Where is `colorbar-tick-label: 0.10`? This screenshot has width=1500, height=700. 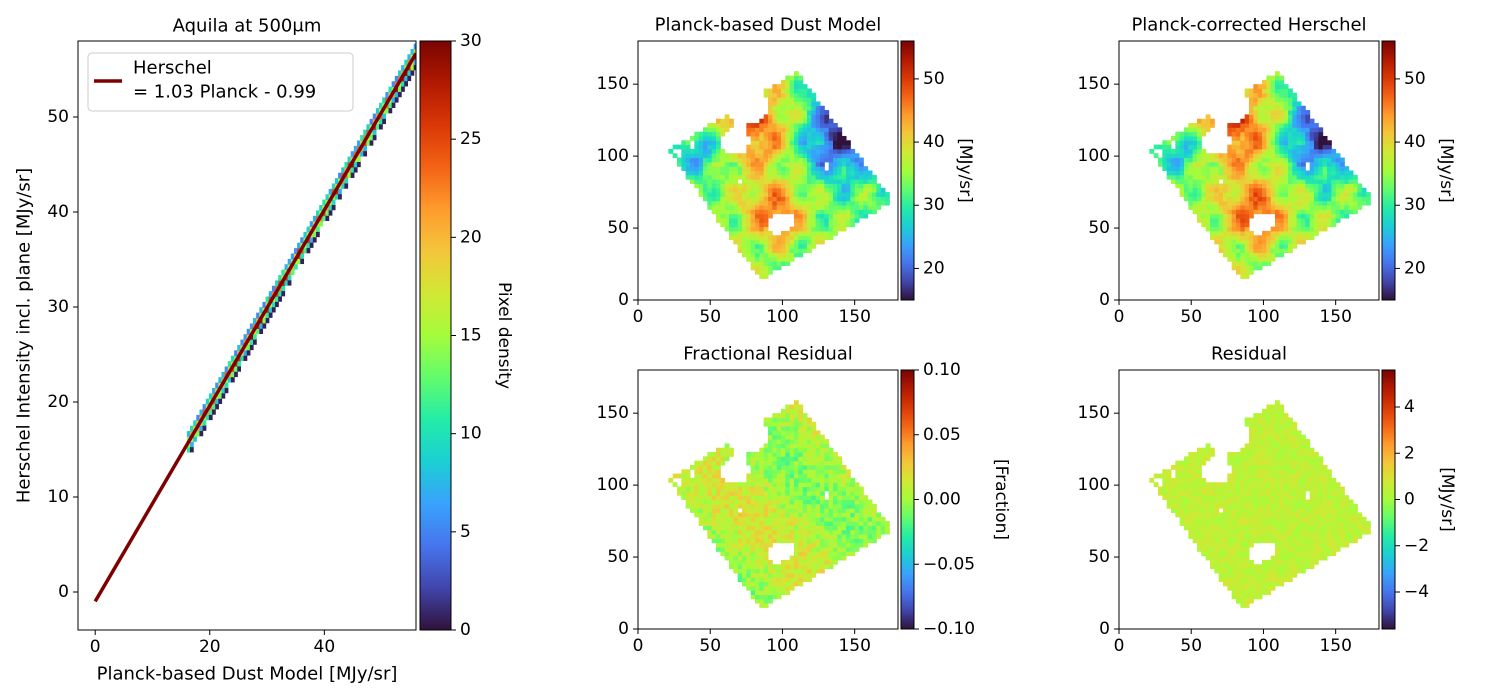 colorbar-tick-label: 0.10 is located at coordinates (942, 370).